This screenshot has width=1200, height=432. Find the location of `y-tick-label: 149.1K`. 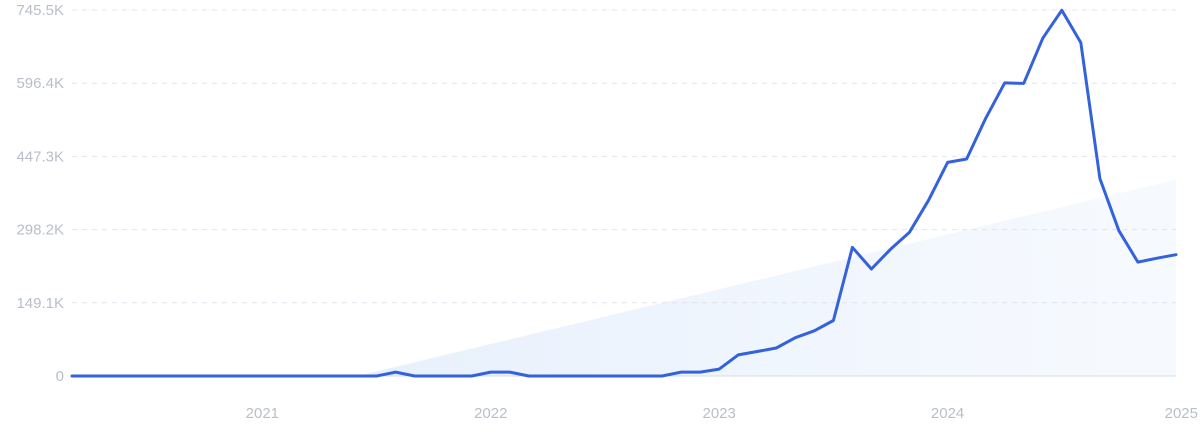

y-tick-label: 149.1K is located at coordinates (40, 303).